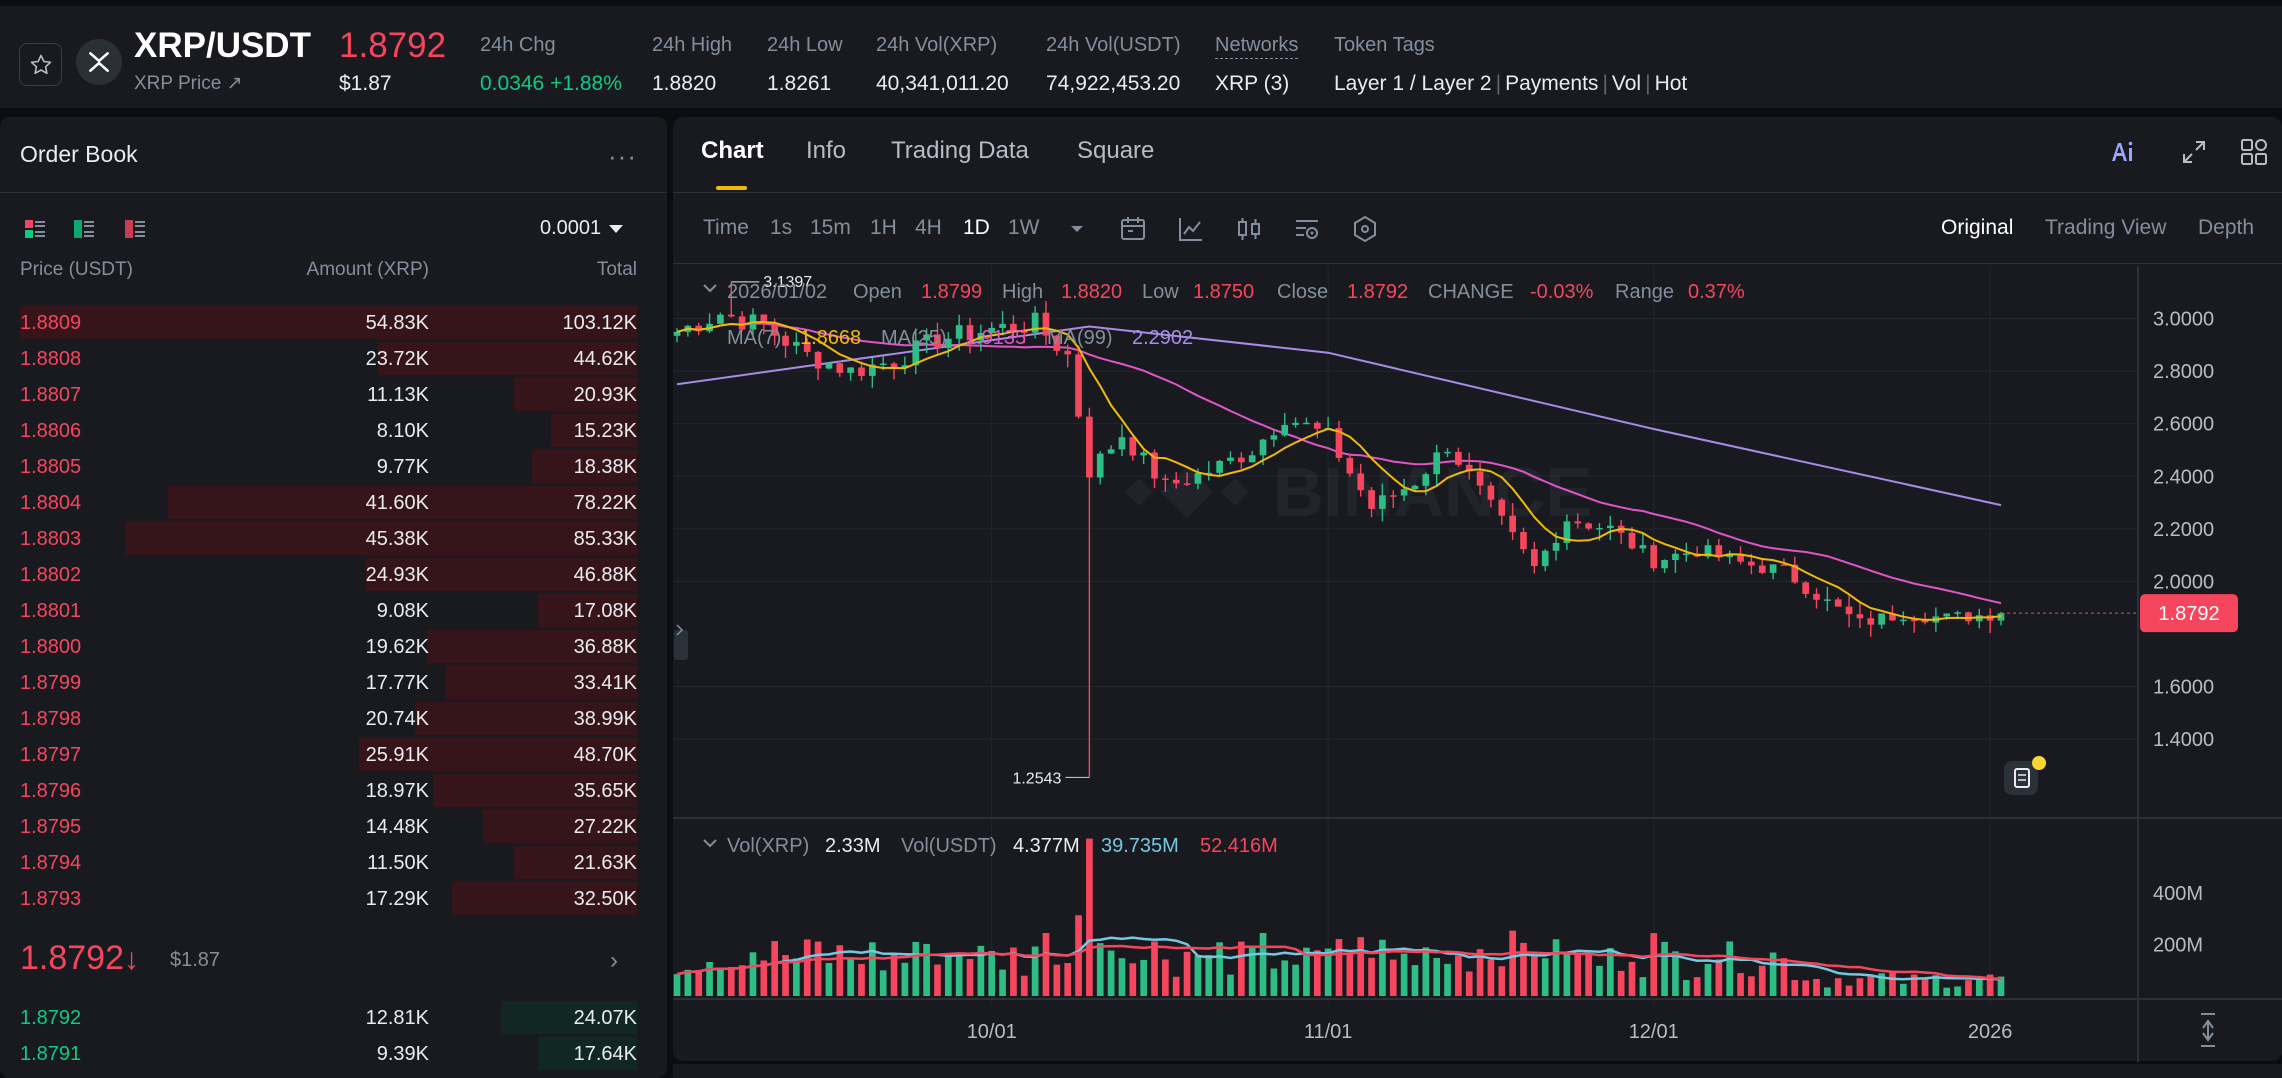  I want to click on candle-type-icon, so click(1249, 229).